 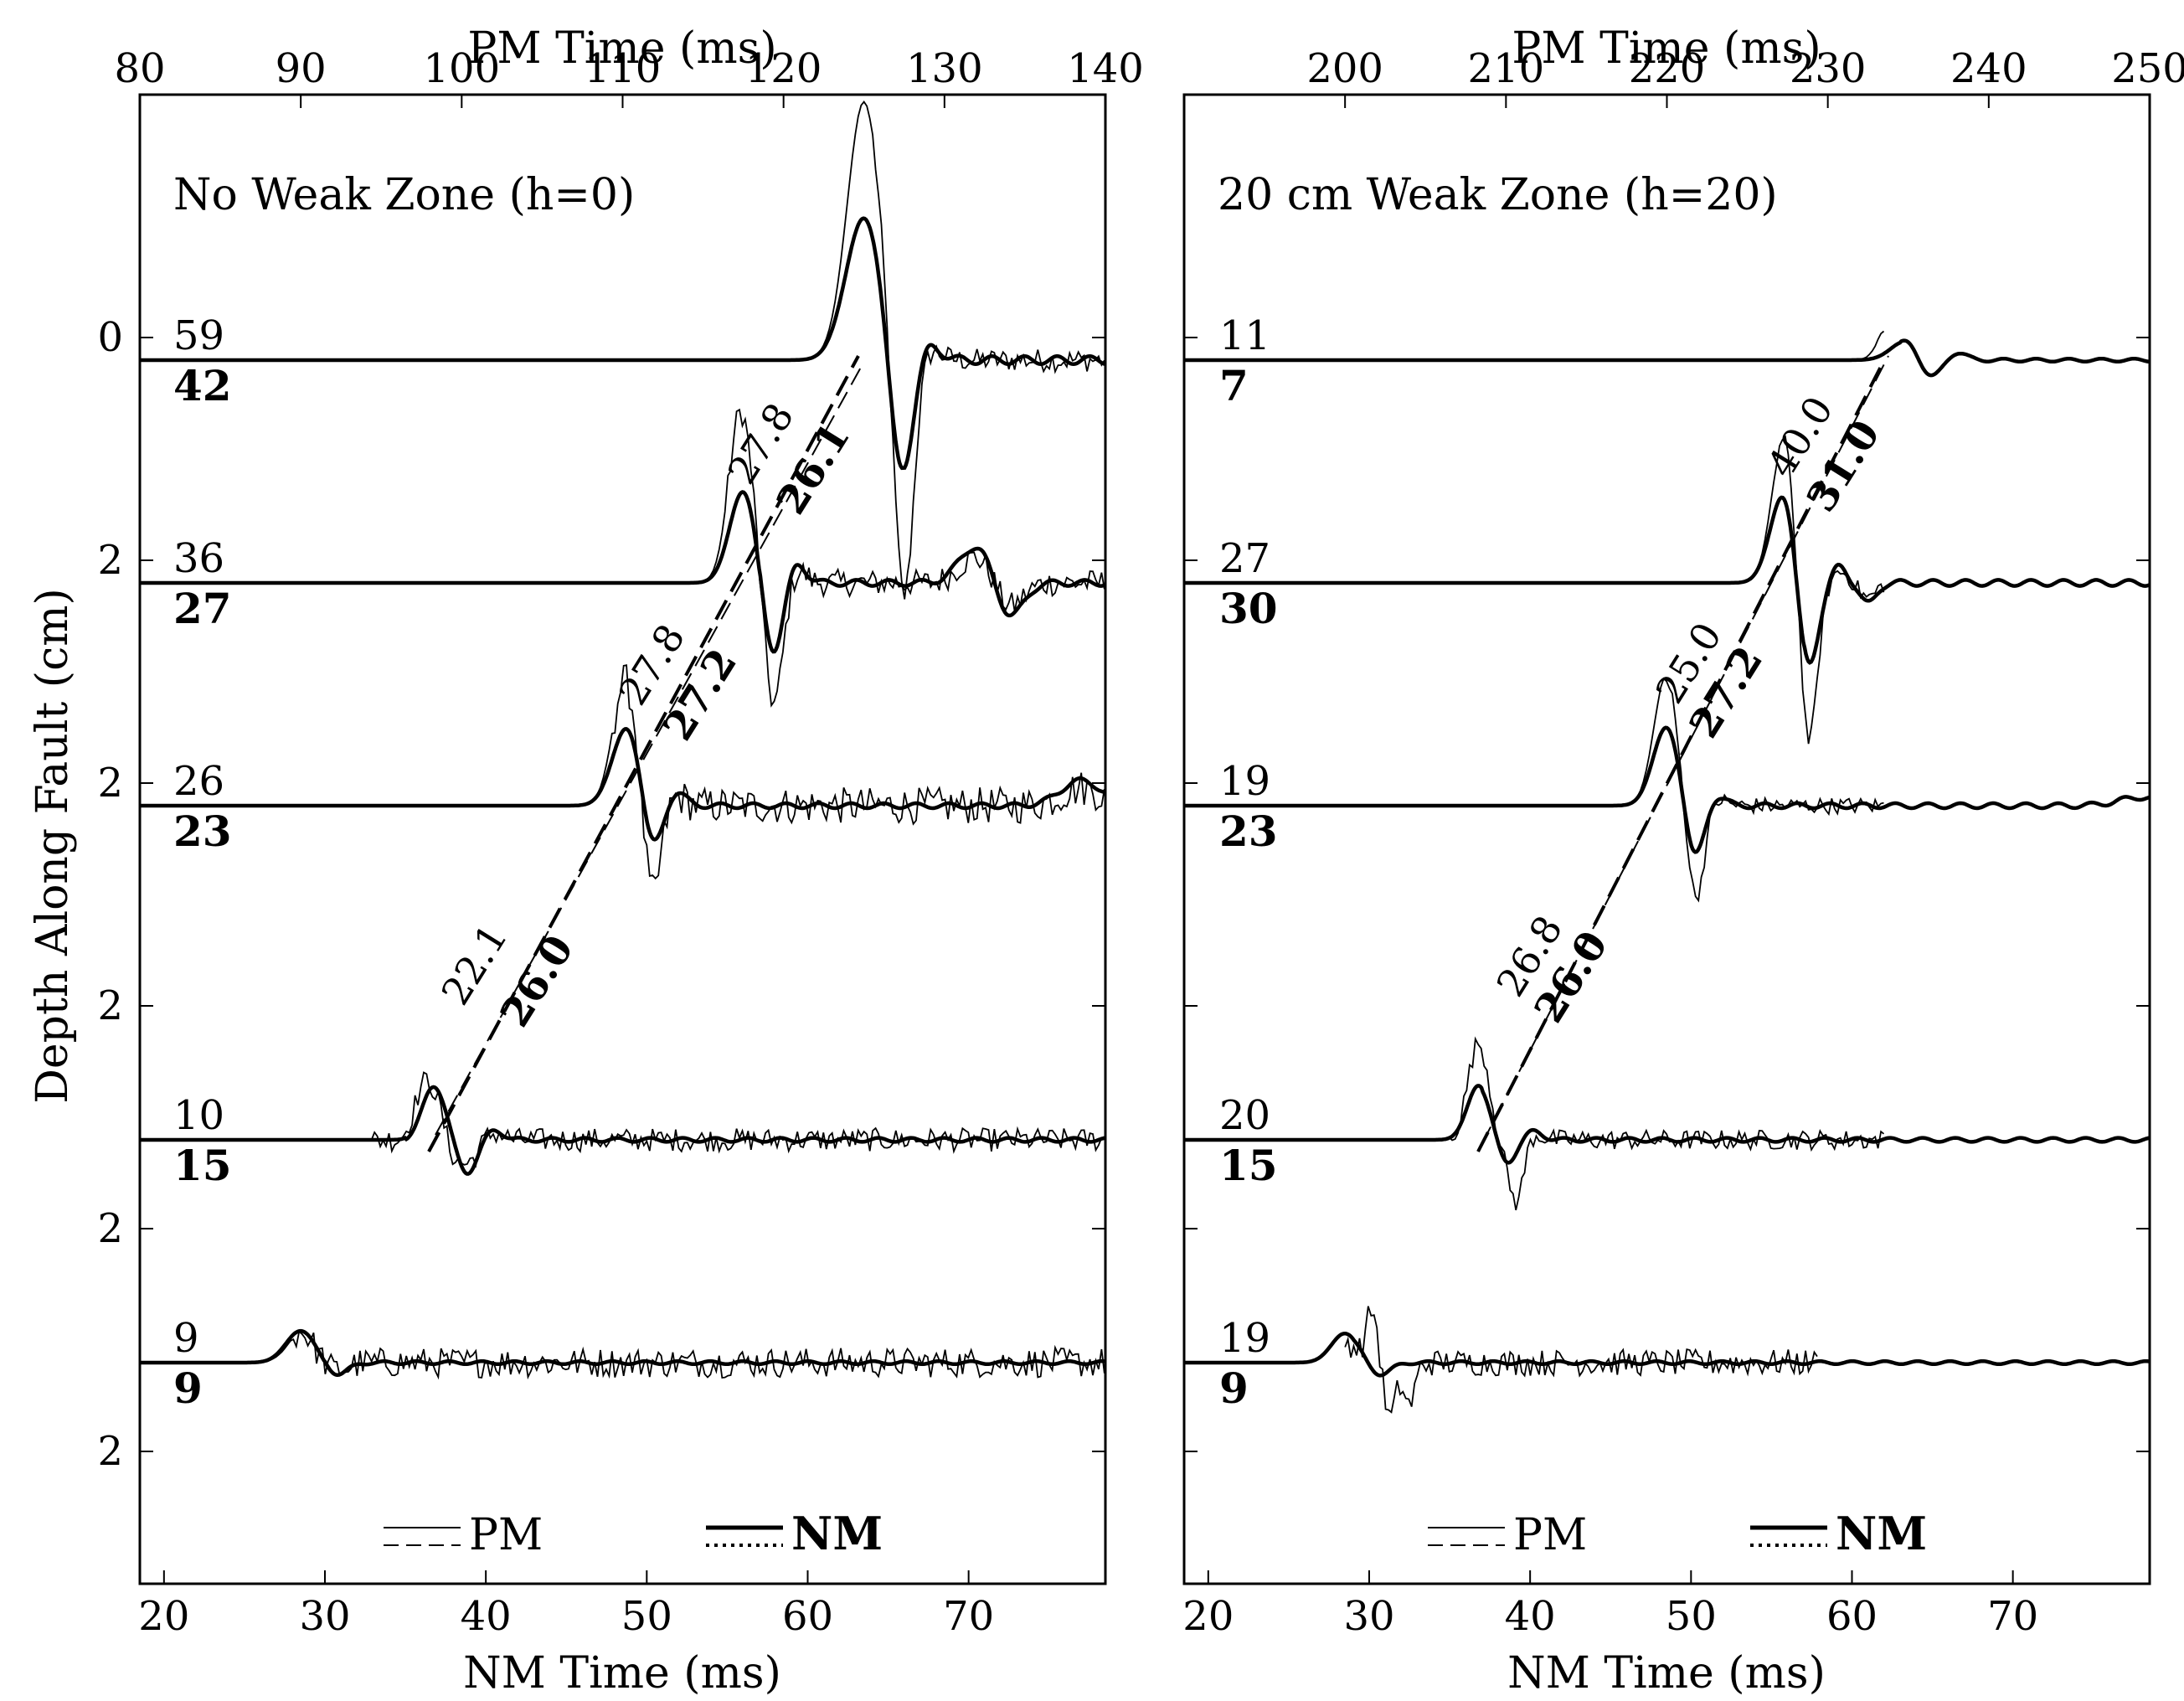 I want to click on top-tick-label: 230, so click(x=1828, y=68).